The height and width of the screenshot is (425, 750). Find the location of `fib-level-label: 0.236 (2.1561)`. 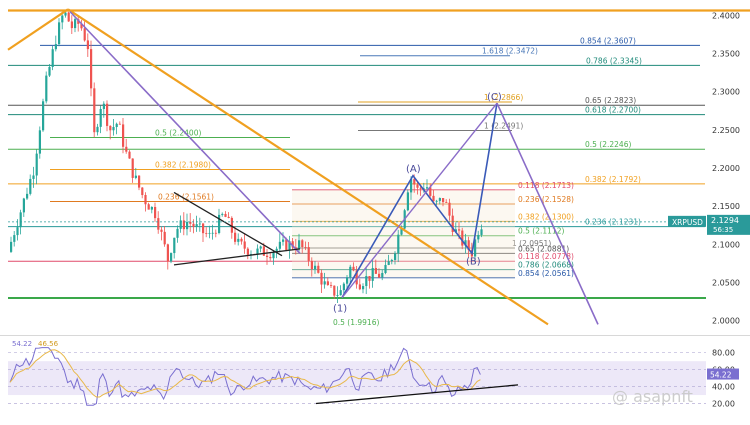

fib-level-label: 0.236 (2.1561) is located at coordinates (186, 196).